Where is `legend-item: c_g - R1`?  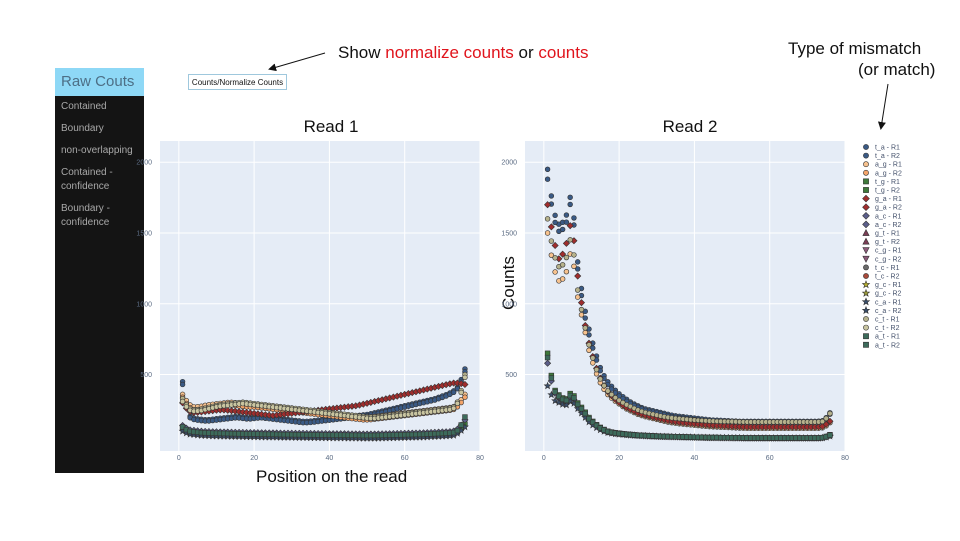
legend-item: c_g - R1 is located at coordinates (882, 251).